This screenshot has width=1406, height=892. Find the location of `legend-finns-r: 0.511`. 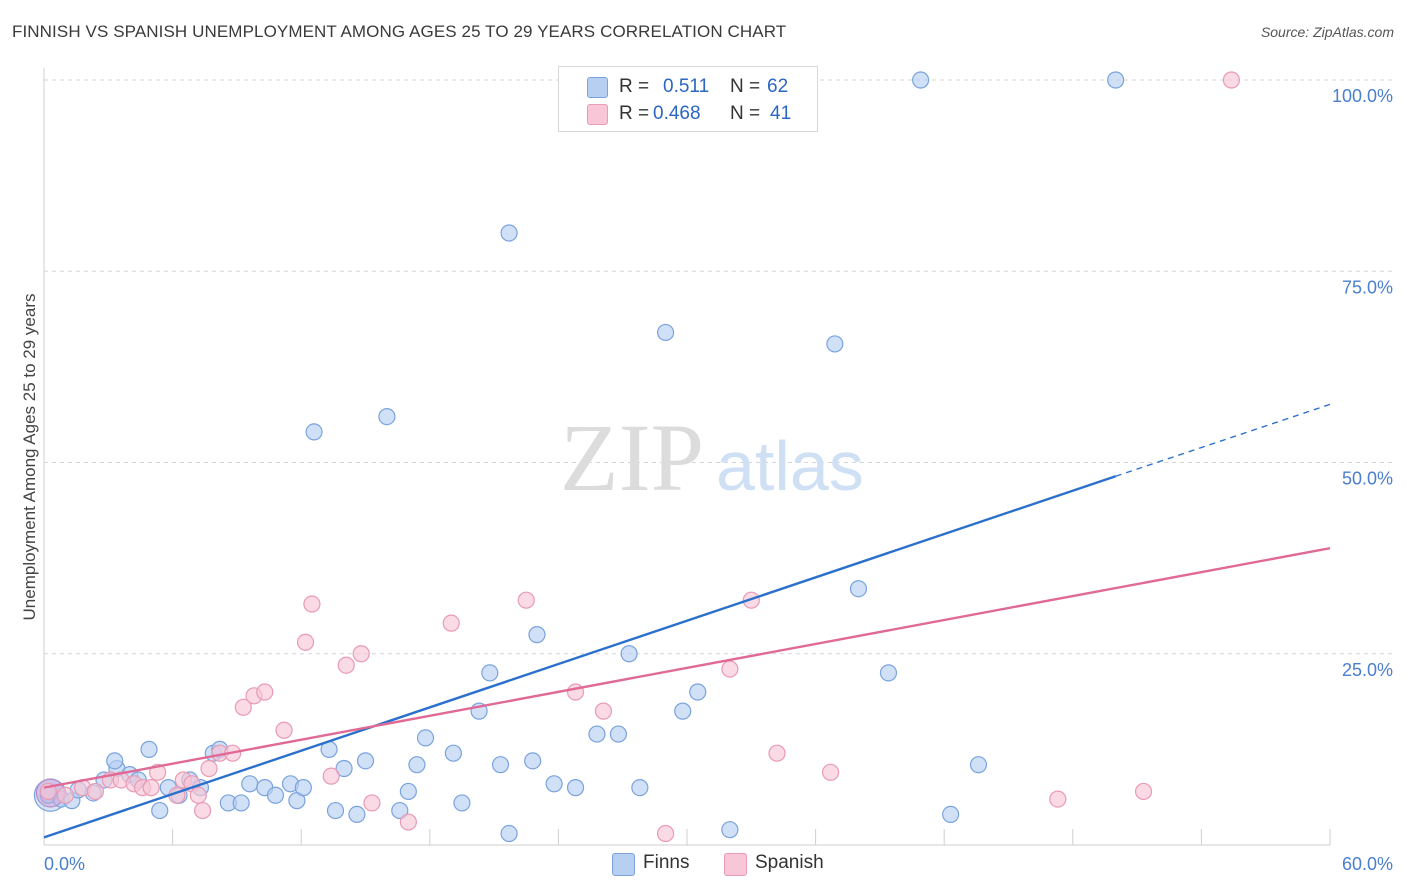

legend-finns-r: 0.511 is located at coordinates (686, 86).